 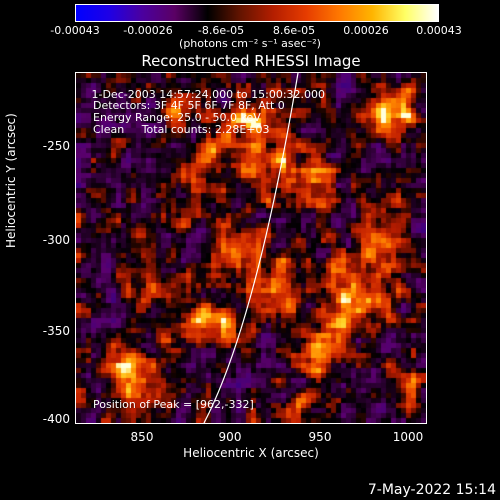 I want to click on x-axis-label: Heliocentric X (arcsec), so click(x=251, y=453).